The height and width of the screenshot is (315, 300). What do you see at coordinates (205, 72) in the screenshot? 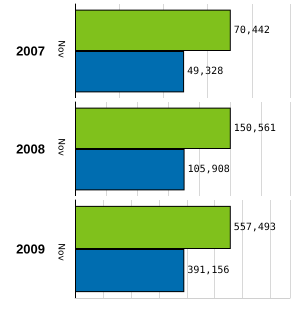
I see `data-label: 49,328` at bounding box center [205, 72].